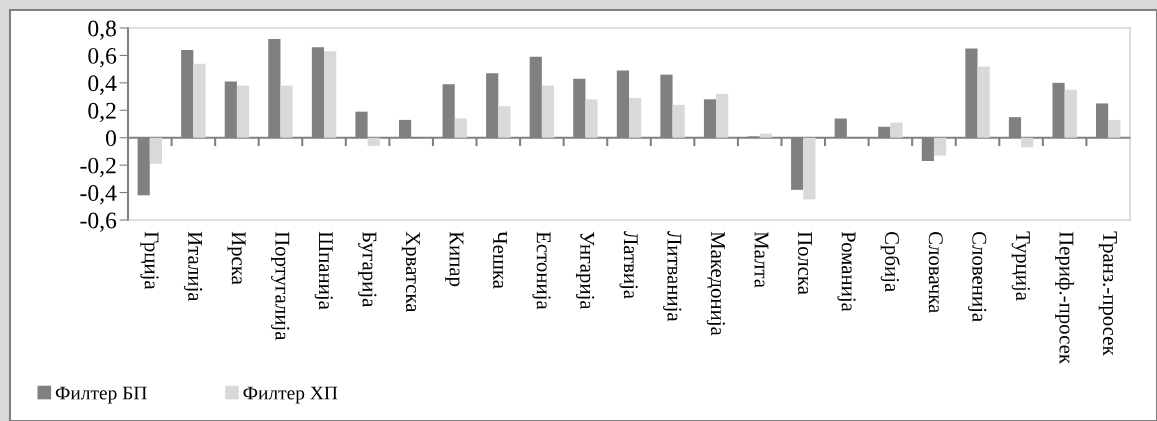  I want to click on x-tick-label: Ирска, so click(236, 258).